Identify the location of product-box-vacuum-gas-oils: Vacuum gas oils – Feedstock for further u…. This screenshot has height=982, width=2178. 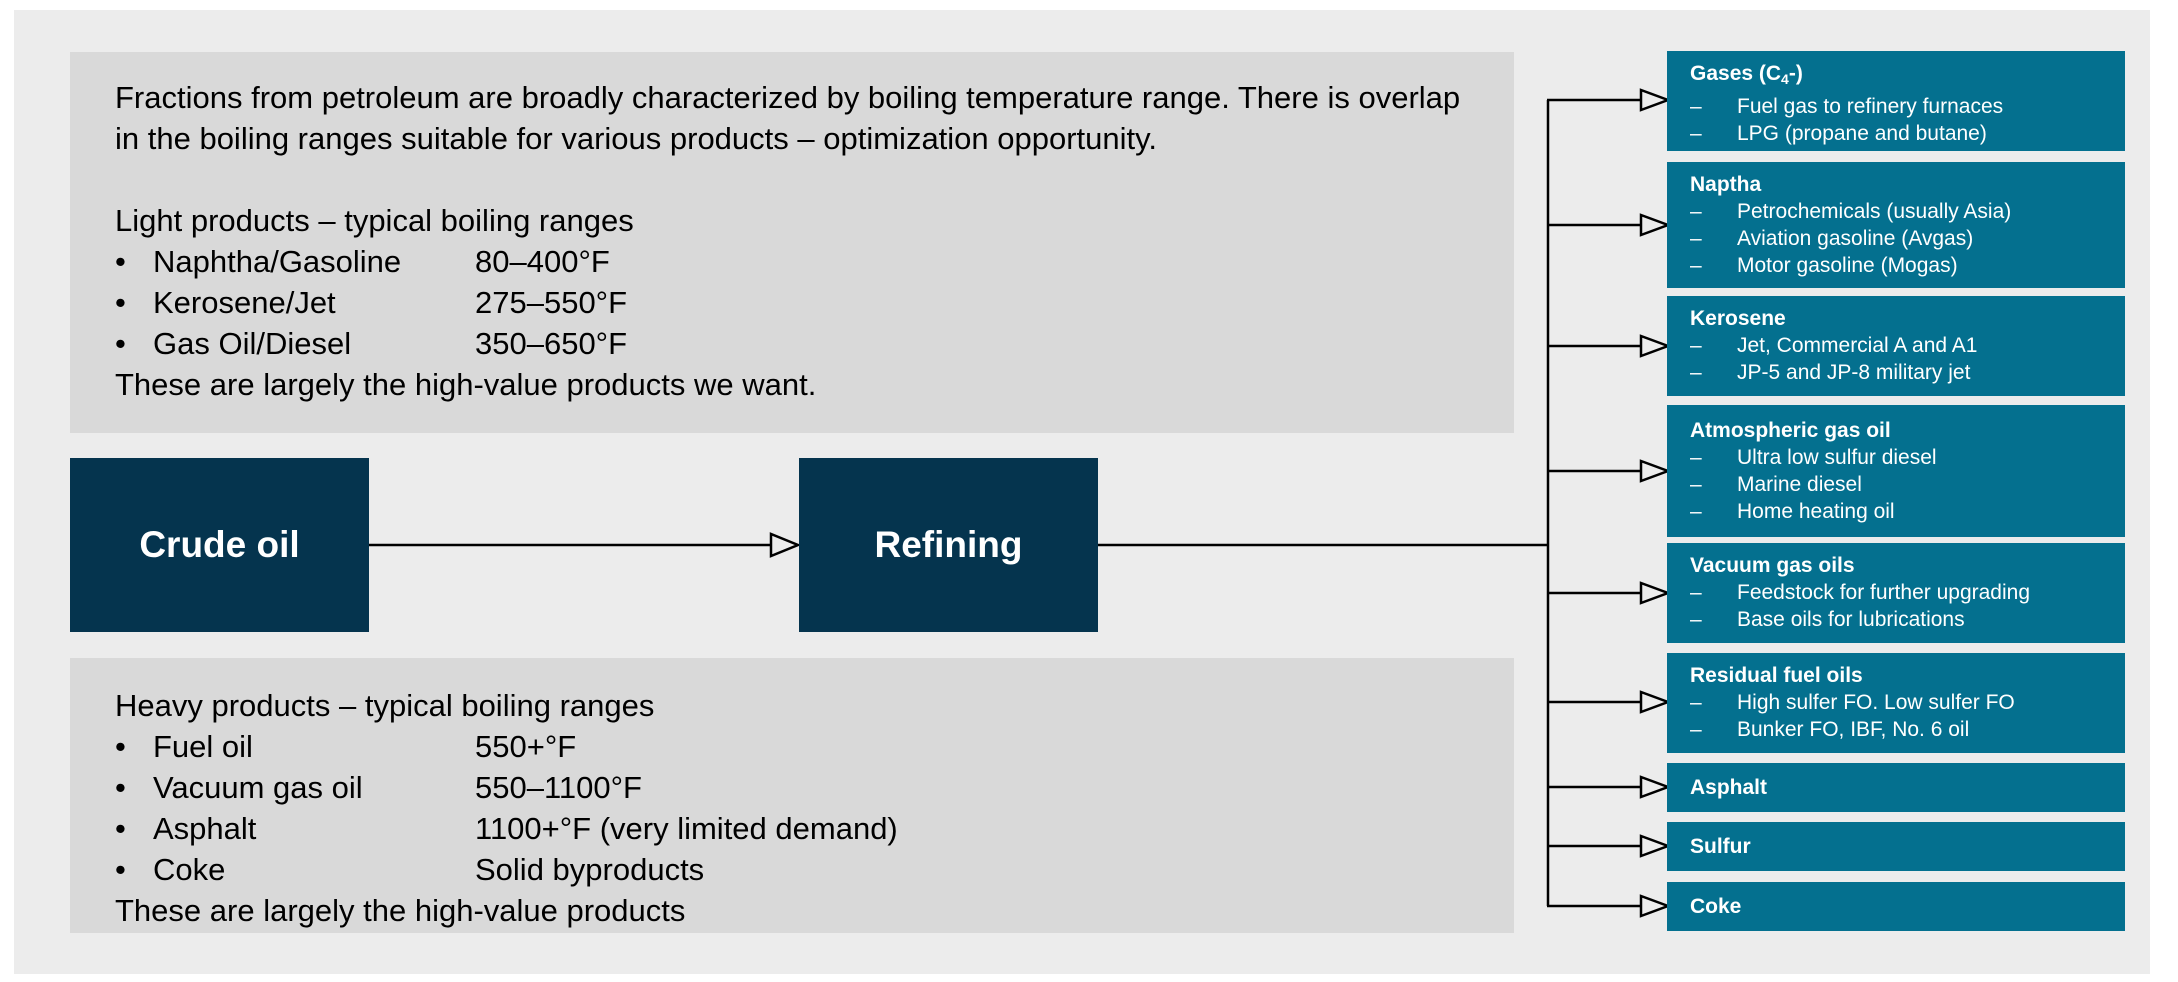
(1896, 593).